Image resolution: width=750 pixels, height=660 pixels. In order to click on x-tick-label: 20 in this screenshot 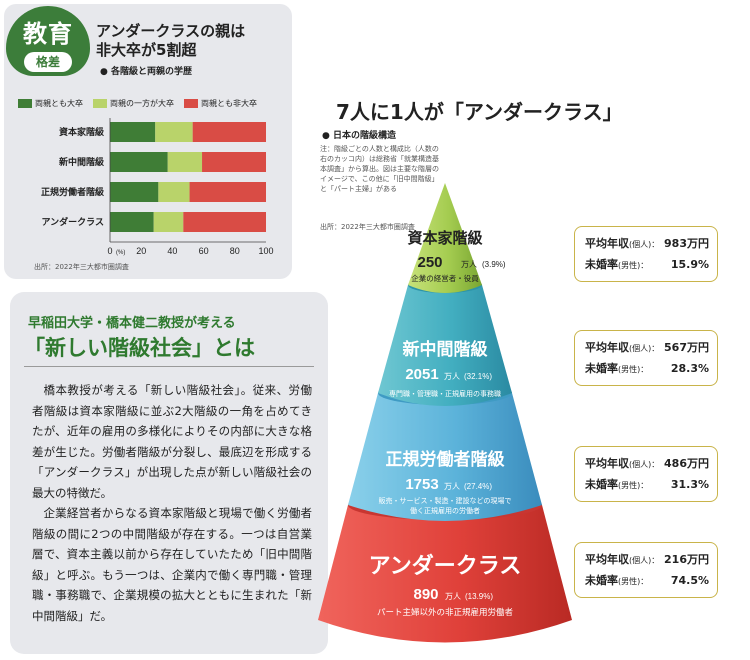, I will do `click(141, 251)`.